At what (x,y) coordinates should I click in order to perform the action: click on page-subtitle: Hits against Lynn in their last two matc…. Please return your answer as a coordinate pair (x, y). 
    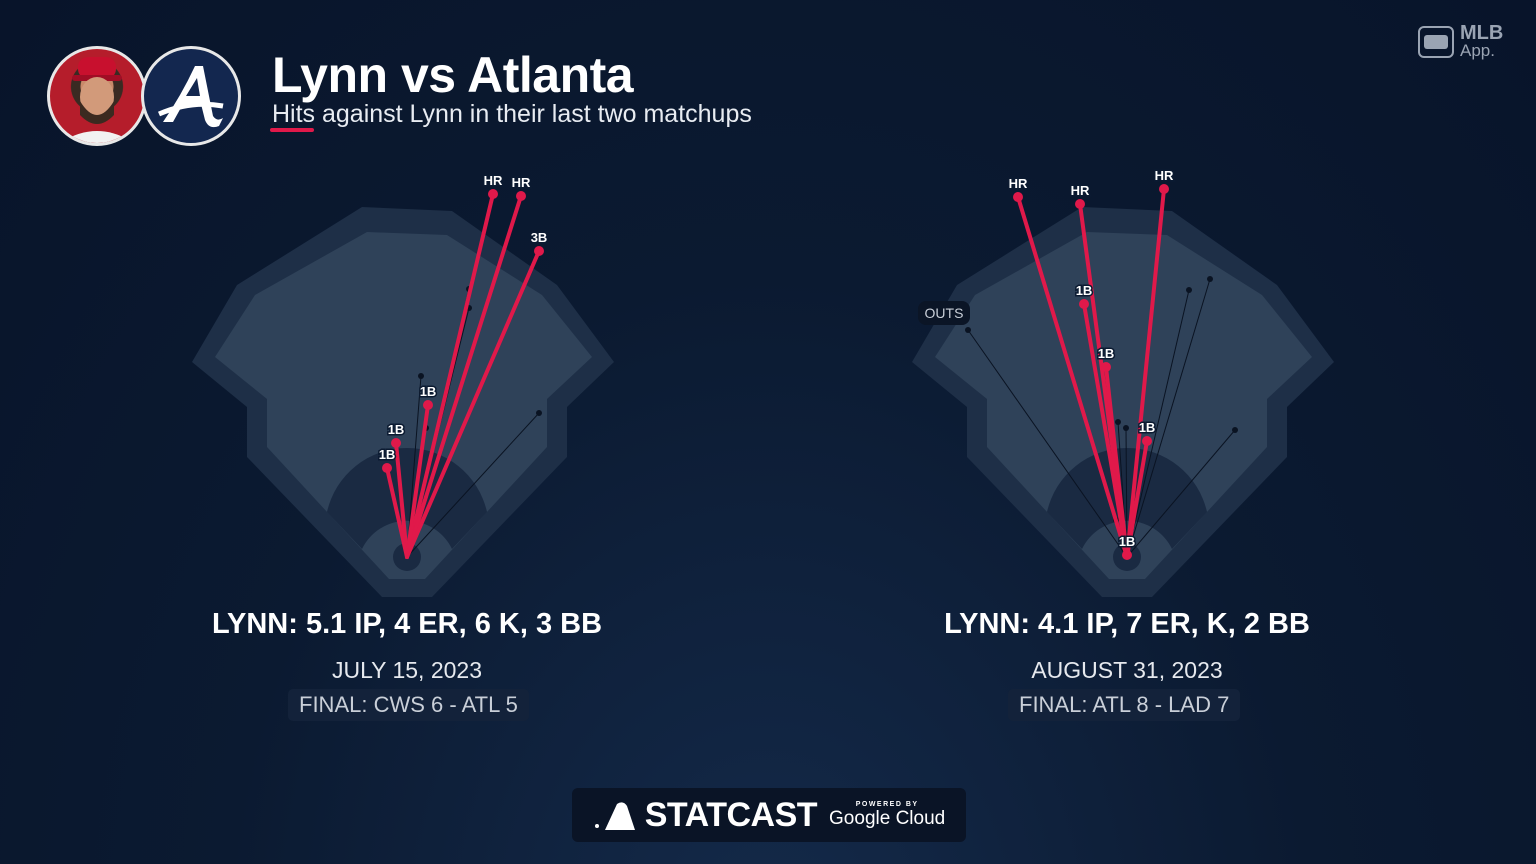
    Looking at the image, I should click on (512, 114).